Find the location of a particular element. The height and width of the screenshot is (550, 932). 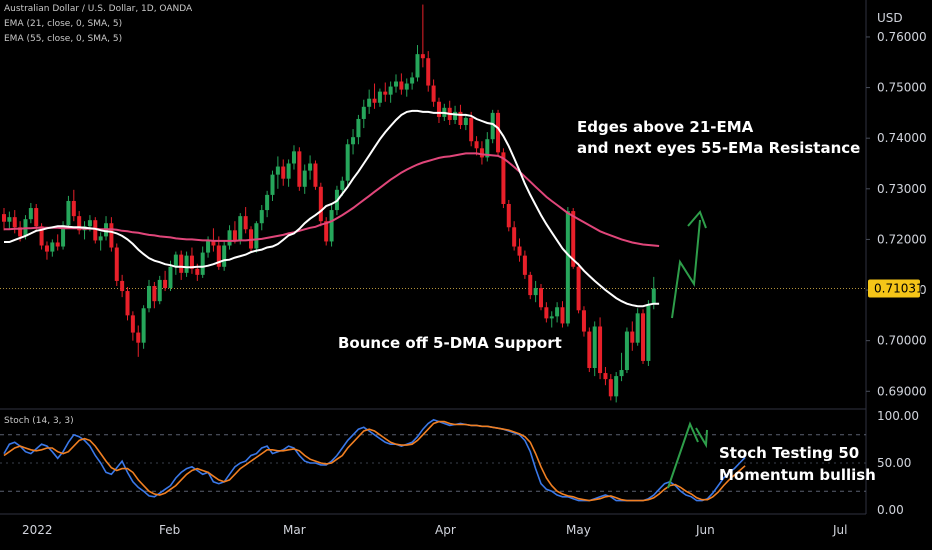

stoch-tick-label: 50.00 is located at coordinates (894, 463).